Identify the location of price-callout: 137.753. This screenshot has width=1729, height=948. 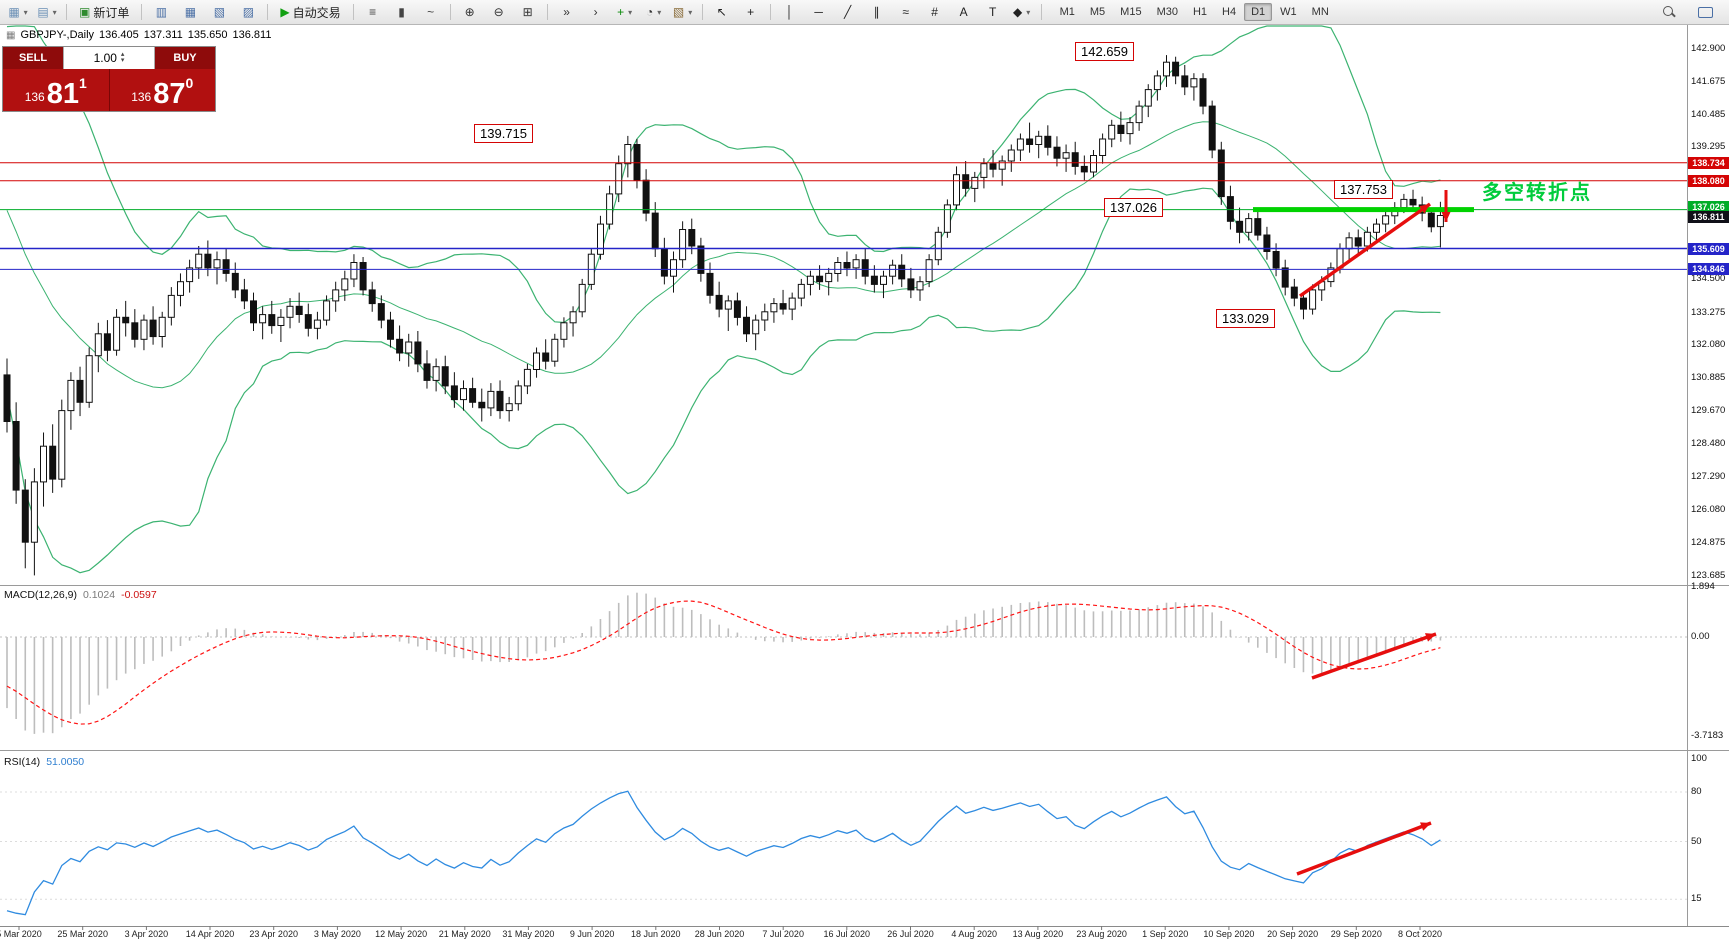
(1363, 189).